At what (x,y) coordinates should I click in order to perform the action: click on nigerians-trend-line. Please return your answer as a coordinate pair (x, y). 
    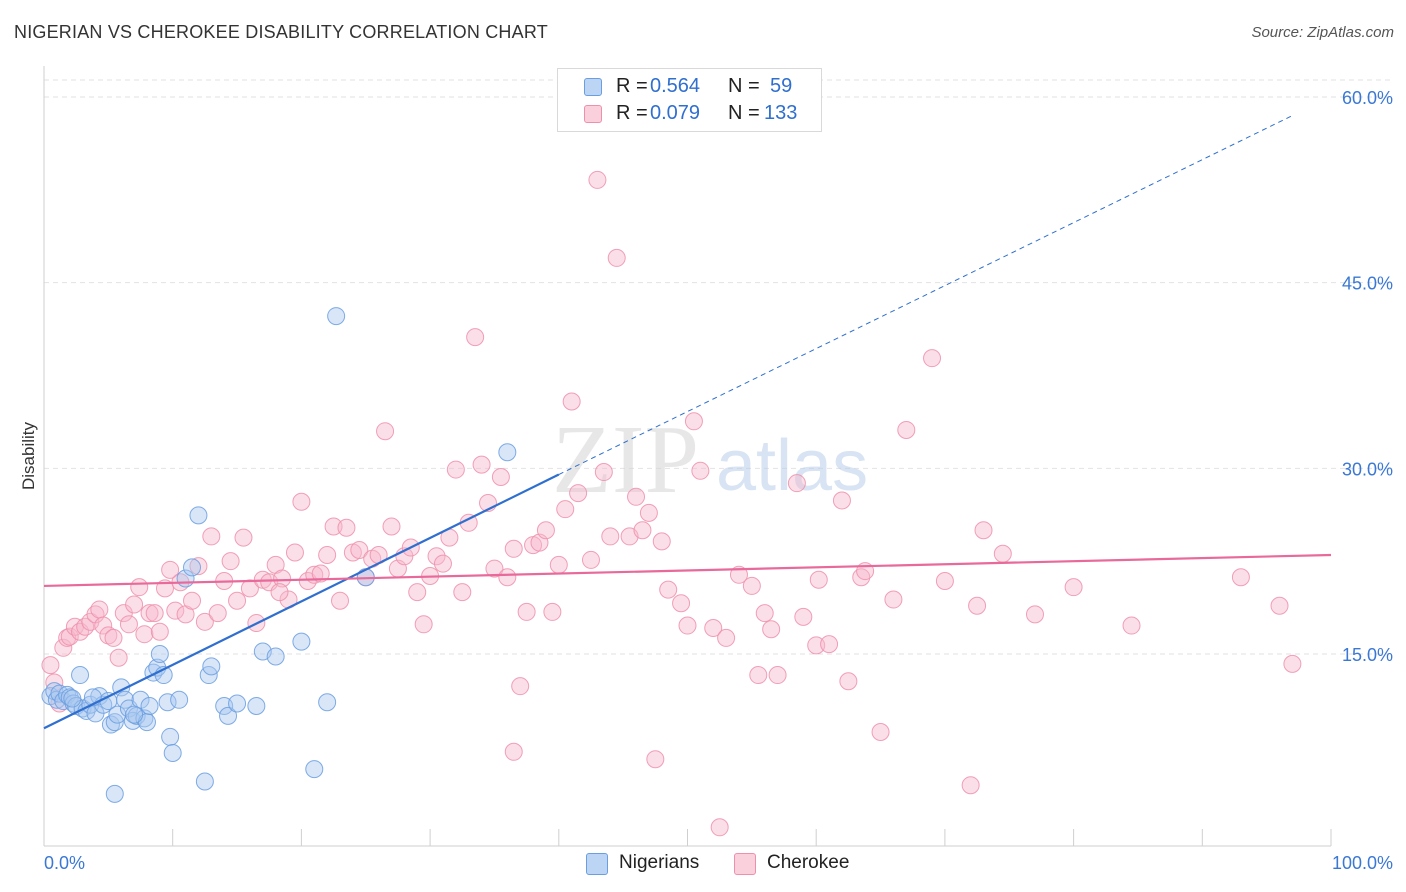
    Looking at the image, I should click on (301, 601).